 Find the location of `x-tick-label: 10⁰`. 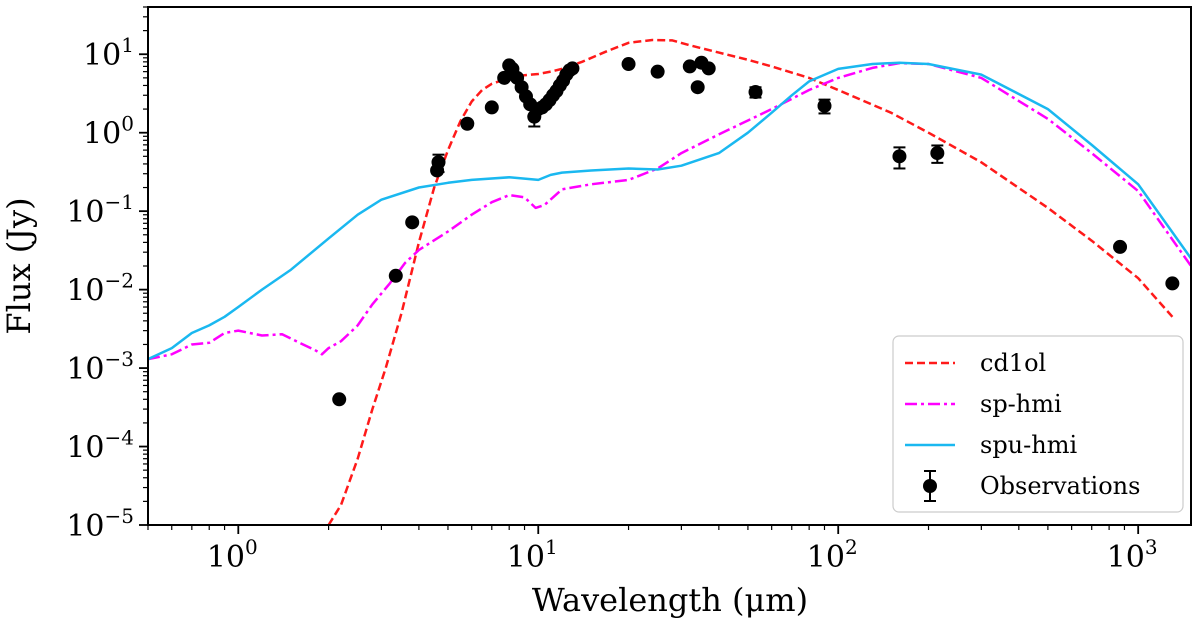

x-tick-label: 10⁰ is located at coordinates (232, 555).